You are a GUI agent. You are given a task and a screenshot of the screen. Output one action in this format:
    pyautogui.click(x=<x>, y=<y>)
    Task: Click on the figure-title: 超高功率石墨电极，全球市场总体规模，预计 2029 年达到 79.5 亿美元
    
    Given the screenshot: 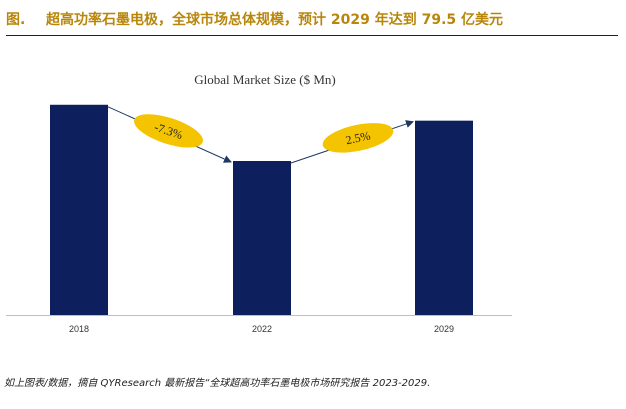 What is the action you would take?
    pyautogui.click(x=275, y=20)
    